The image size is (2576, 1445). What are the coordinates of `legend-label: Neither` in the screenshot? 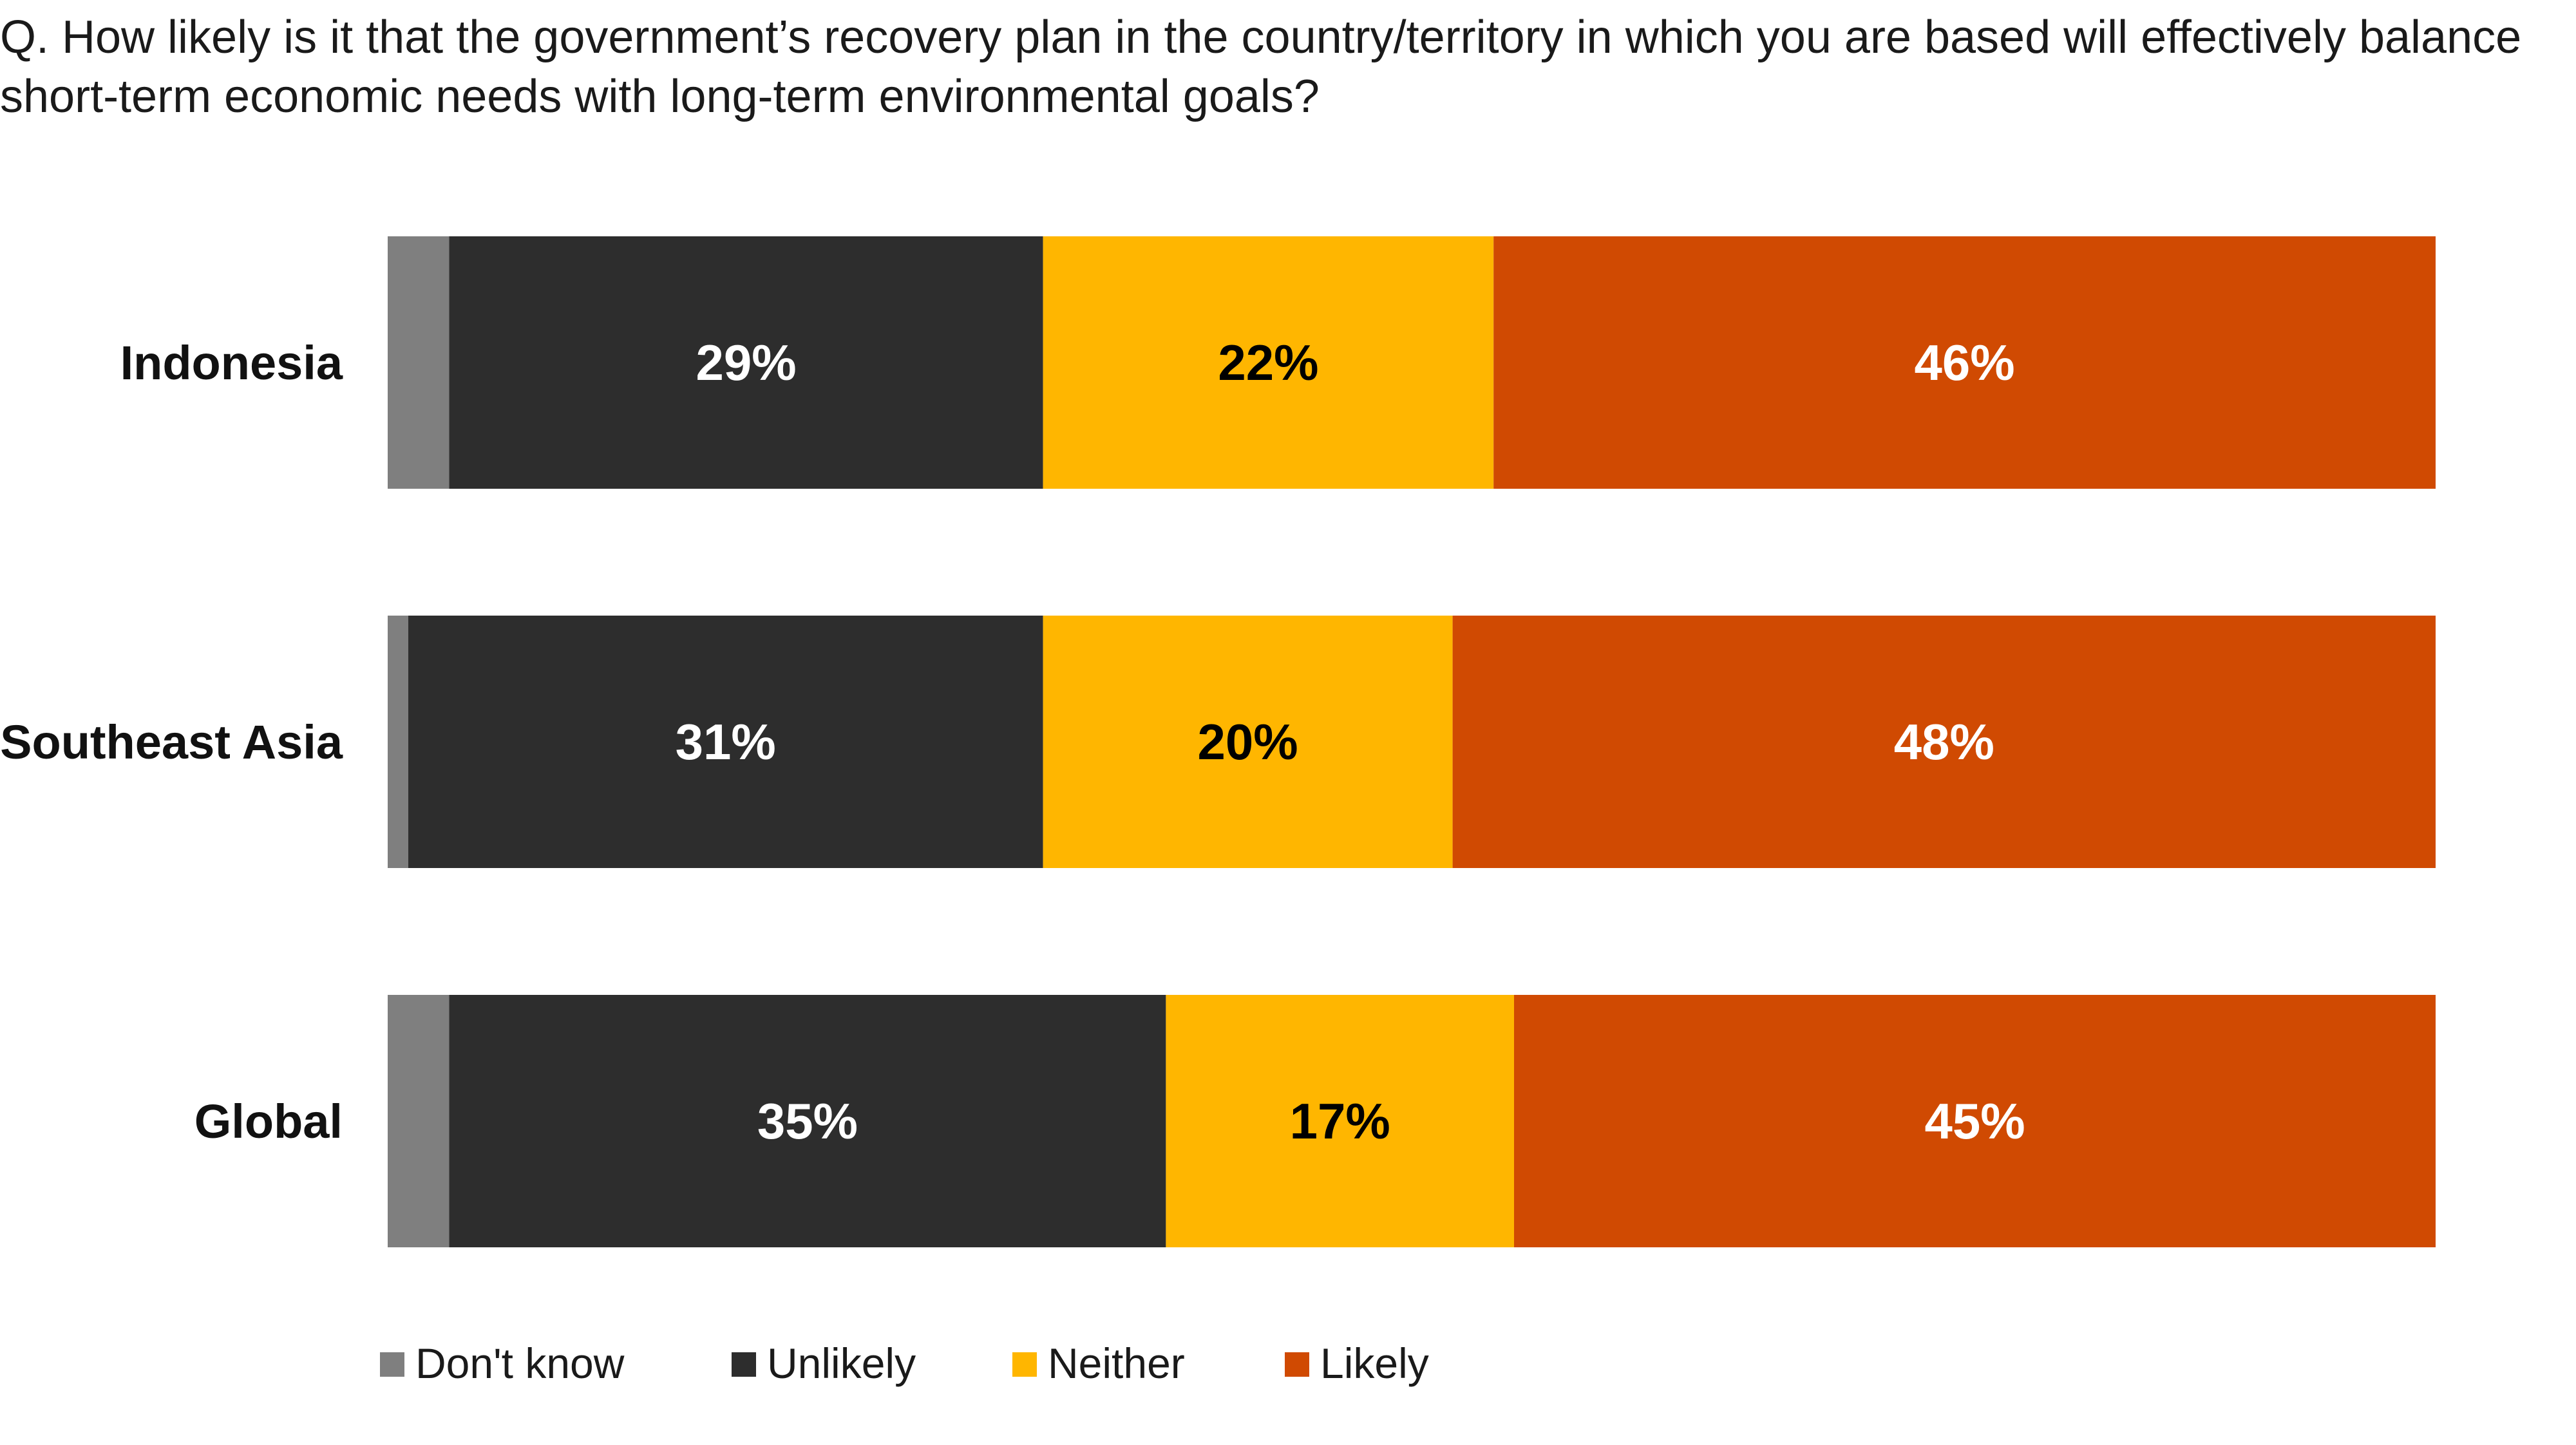 It's located at (1116, 1363).